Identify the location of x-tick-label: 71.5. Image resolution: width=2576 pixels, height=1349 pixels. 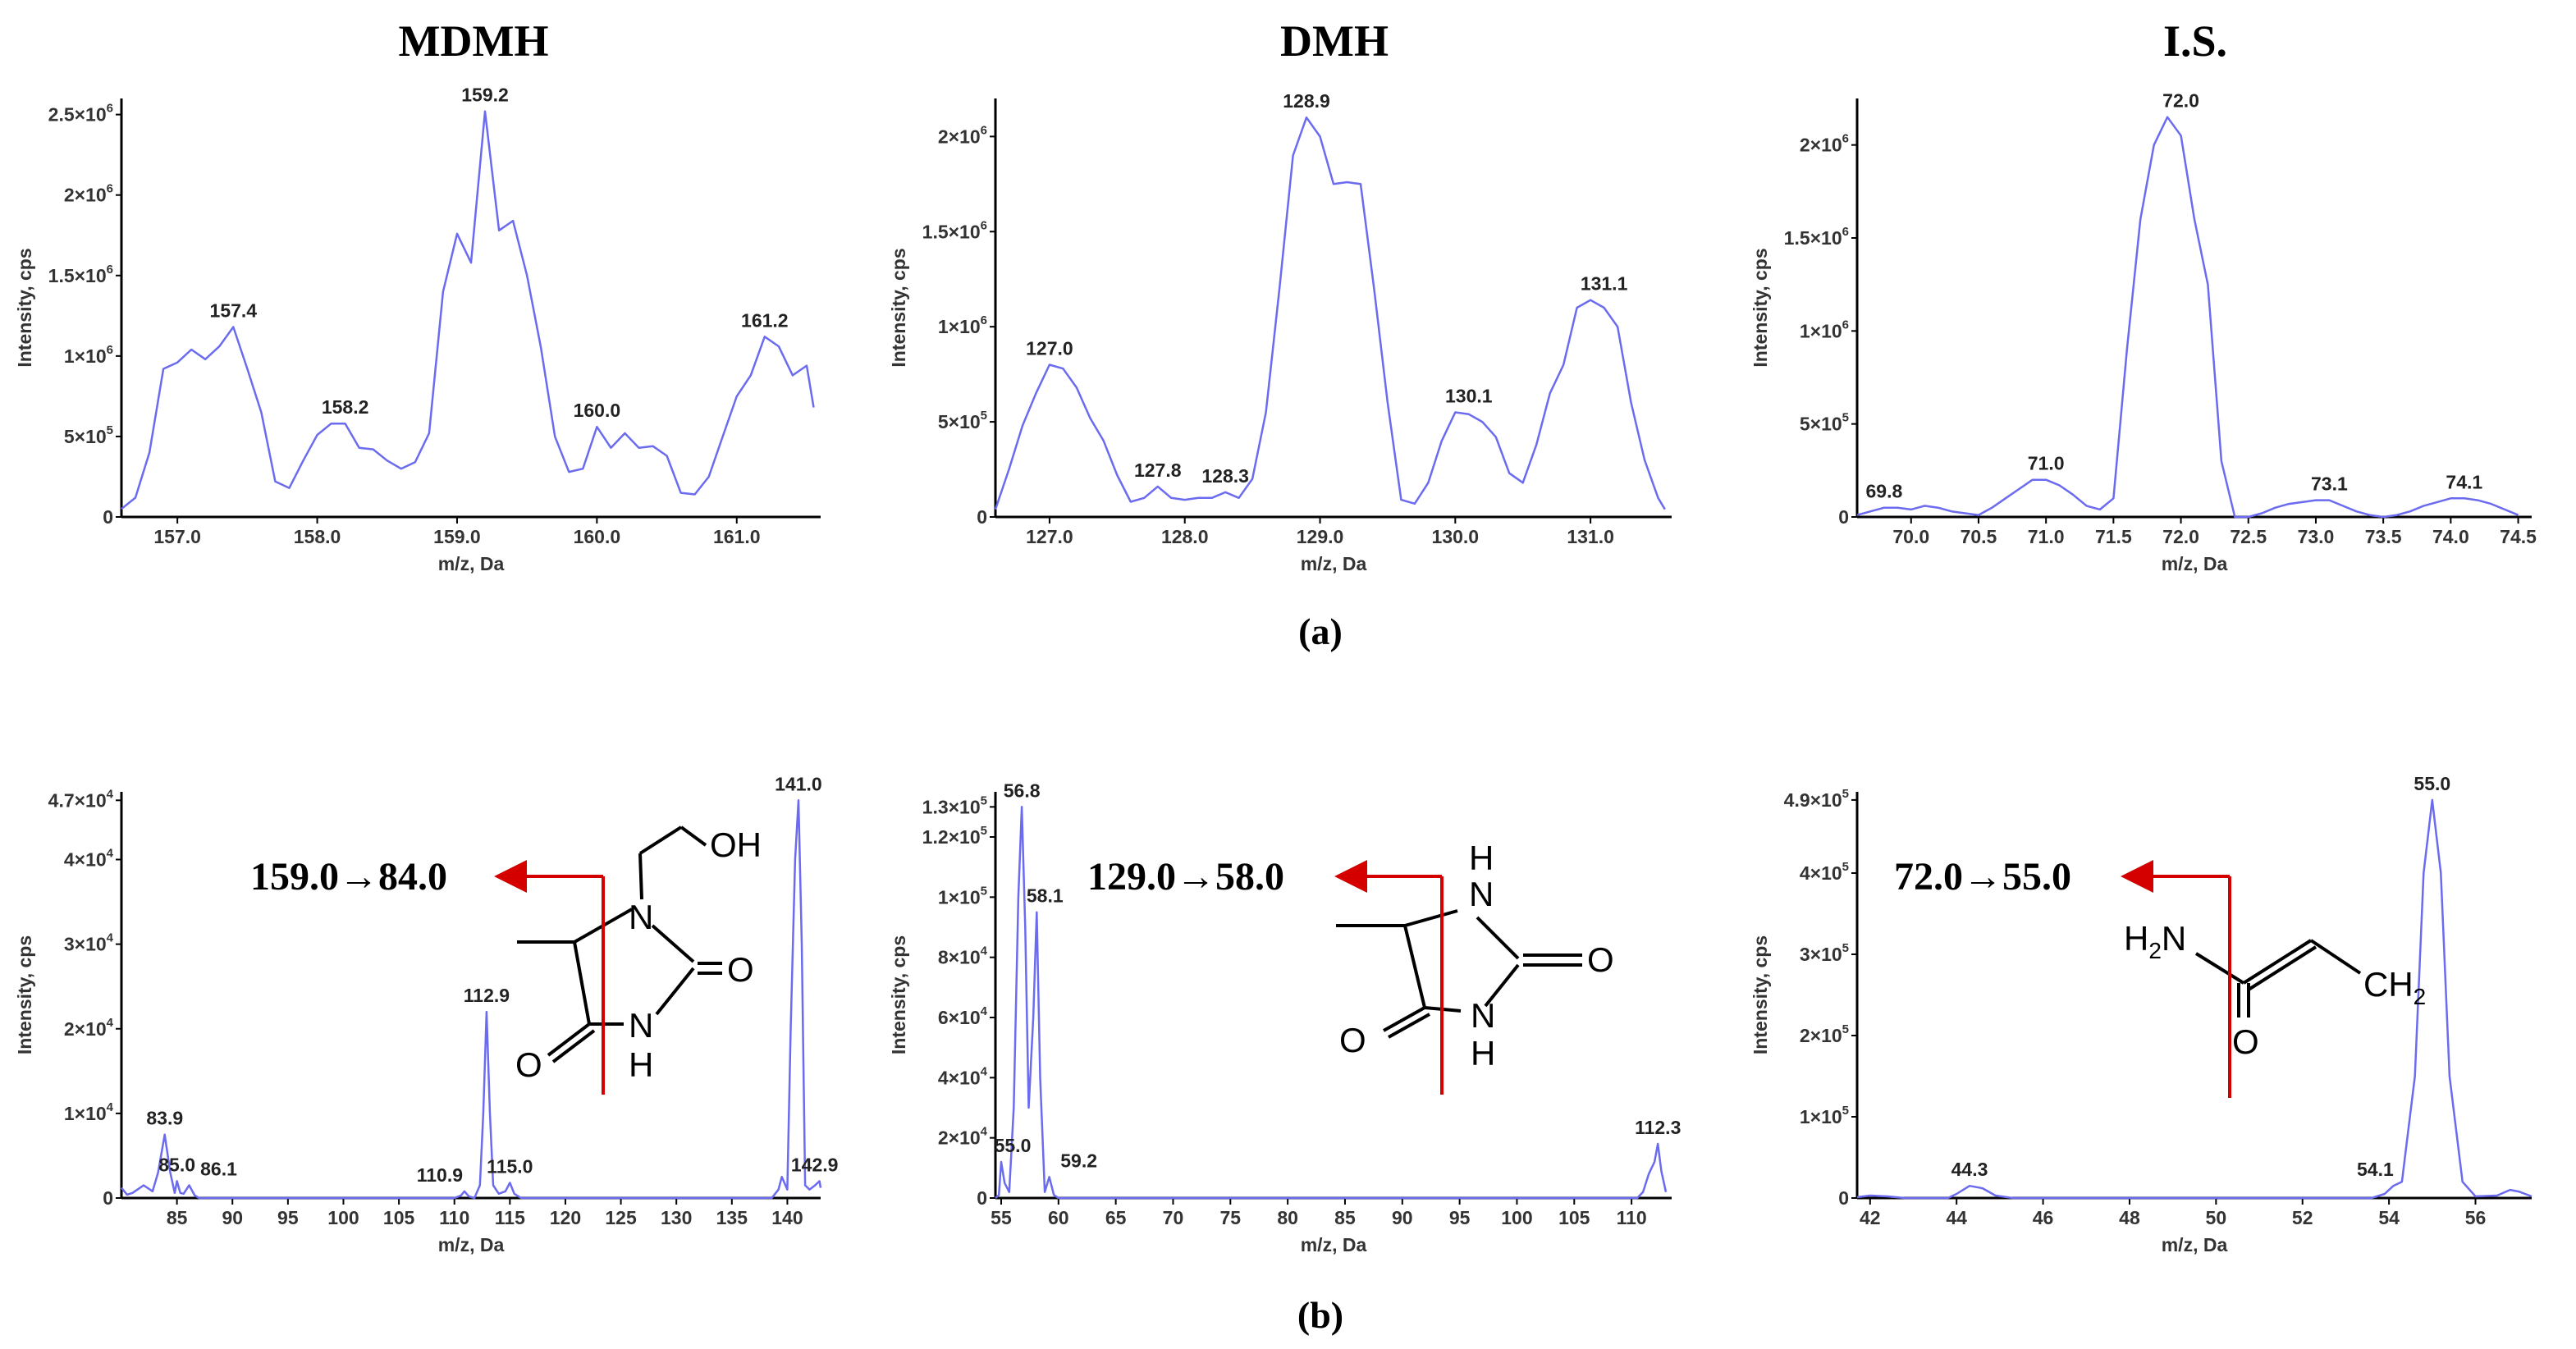
(2113, 536).